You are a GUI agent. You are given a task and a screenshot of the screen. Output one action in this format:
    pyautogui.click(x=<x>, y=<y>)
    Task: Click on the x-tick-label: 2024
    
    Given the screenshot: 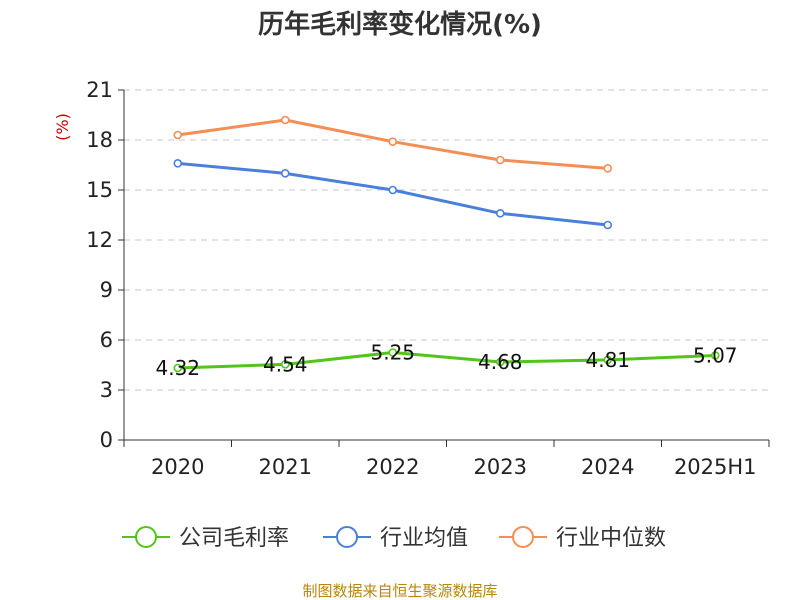 What is the action you would take?
    pyautogui.click(x=607, y=467)
    